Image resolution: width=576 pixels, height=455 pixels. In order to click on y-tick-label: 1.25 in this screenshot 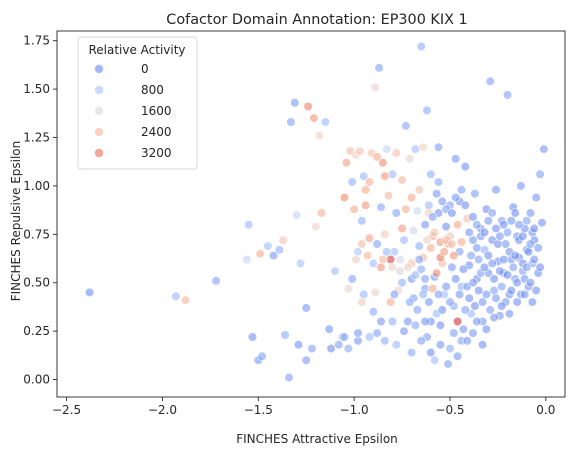, I will do `click(36, 138)`.